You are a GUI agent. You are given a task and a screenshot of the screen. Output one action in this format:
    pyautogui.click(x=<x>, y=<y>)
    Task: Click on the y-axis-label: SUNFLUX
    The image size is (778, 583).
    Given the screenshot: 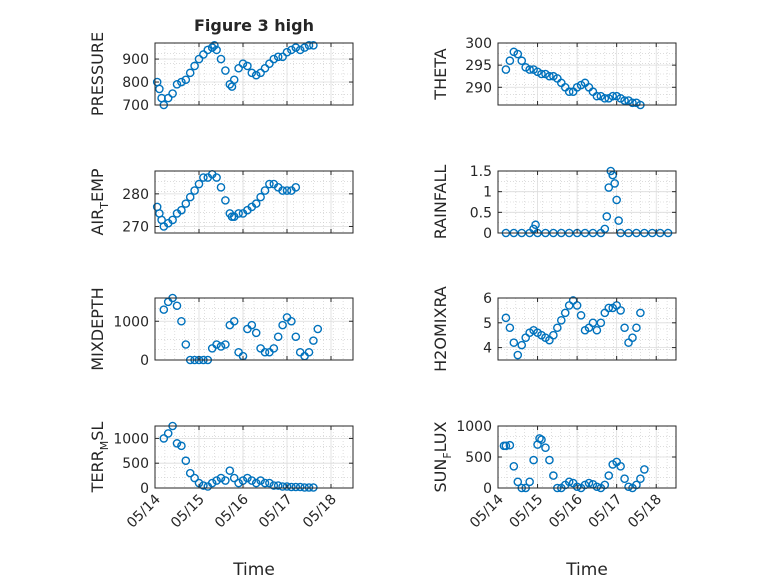 What is the action you would take?
    pyautogui.click(x=442, y=456)
    